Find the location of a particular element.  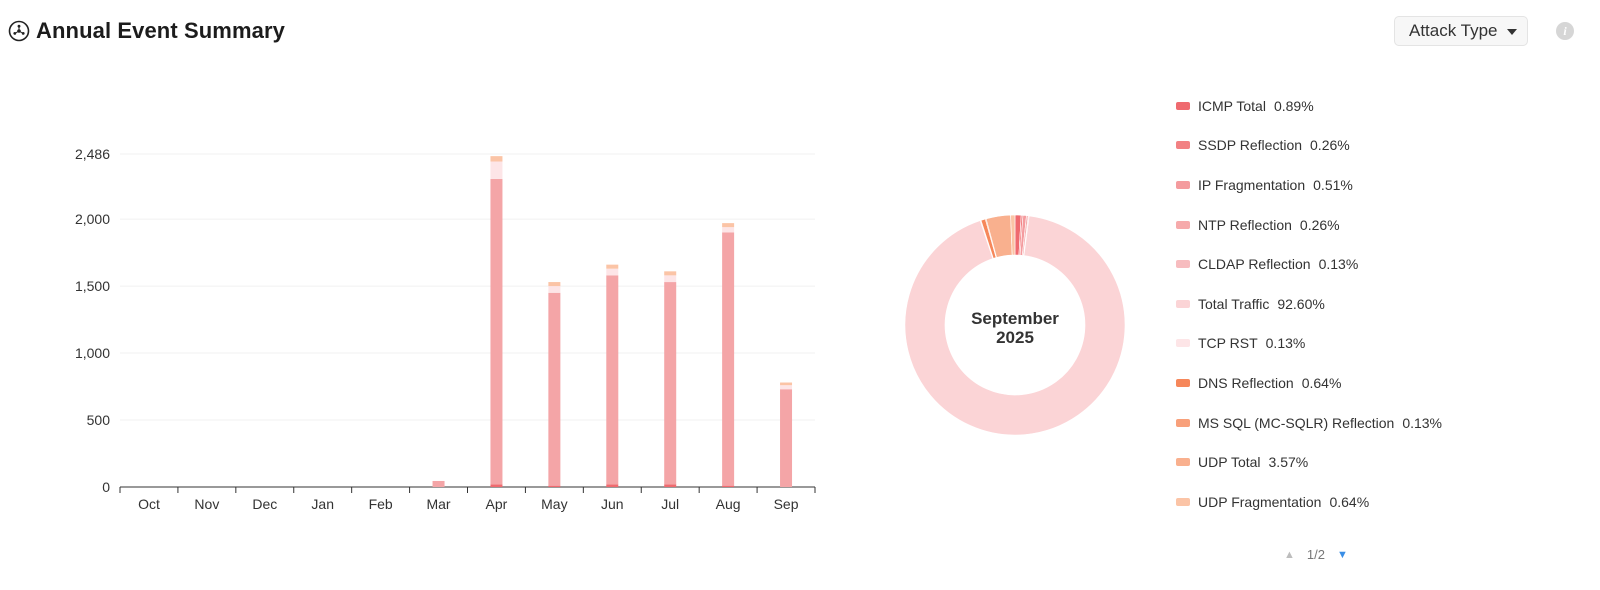

x-tick-label: Nov is located at coordinates (206, 504).